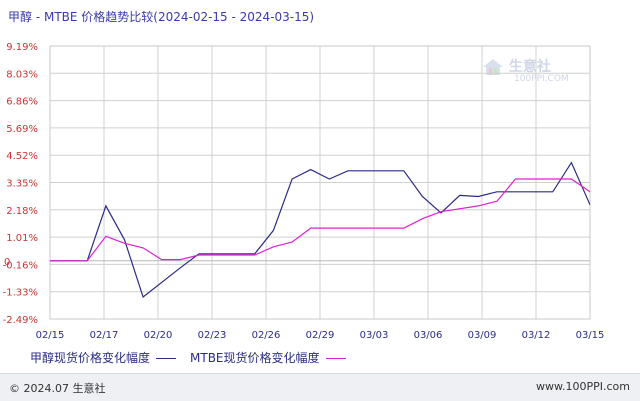 Image resolution: width=640 pixels, height=401 pixels. What do you see at coordinates (22, 129) in the screenshot?
I see `y-tick-label: 5.69%` at bounding box center [22, 129].